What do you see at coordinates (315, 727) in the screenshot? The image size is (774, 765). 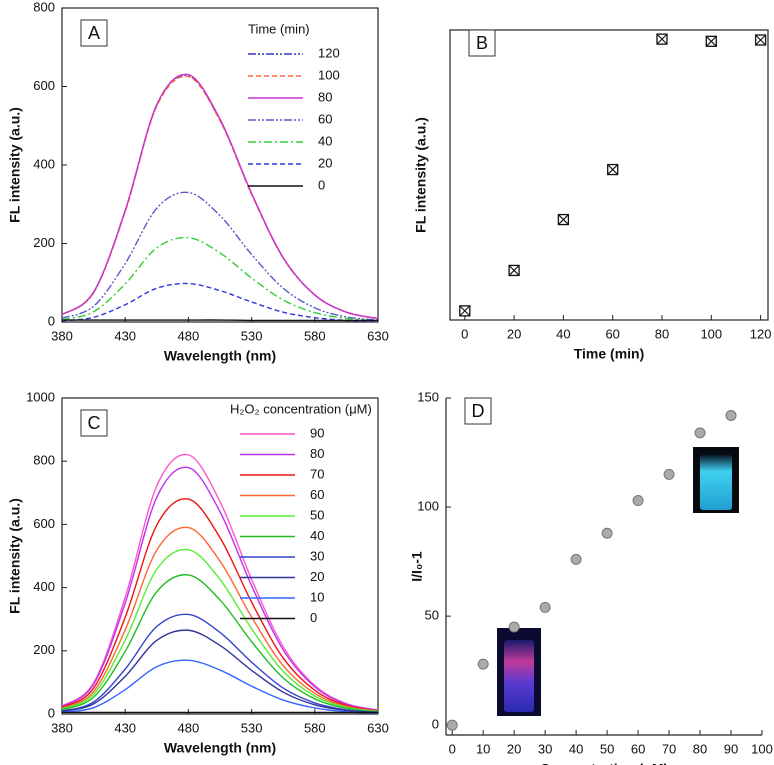 I see `x-tick-label: 580` at bounding box center [315, 727].